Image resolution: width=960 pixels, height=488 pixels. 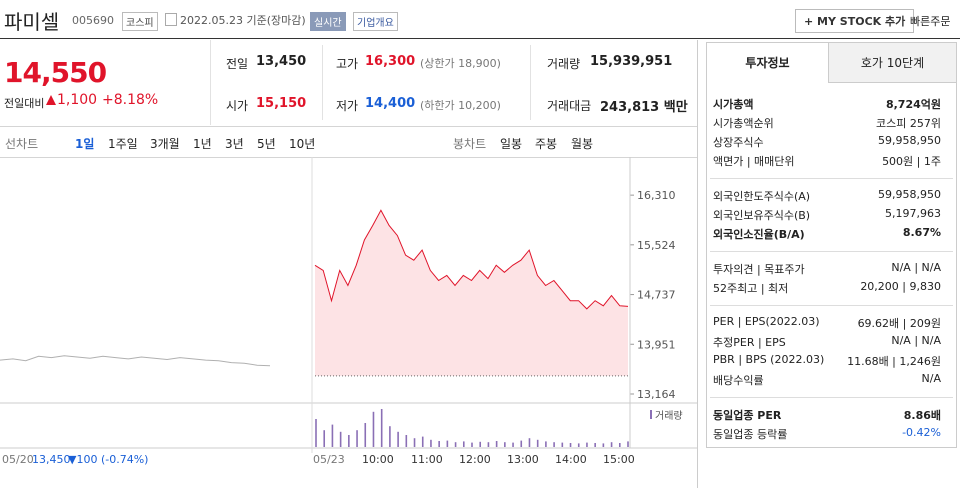 What do you see at coordinates (328, 21) in the screenshot?
I see `realtime-button: 실시간` at bounding box center [328, 21].